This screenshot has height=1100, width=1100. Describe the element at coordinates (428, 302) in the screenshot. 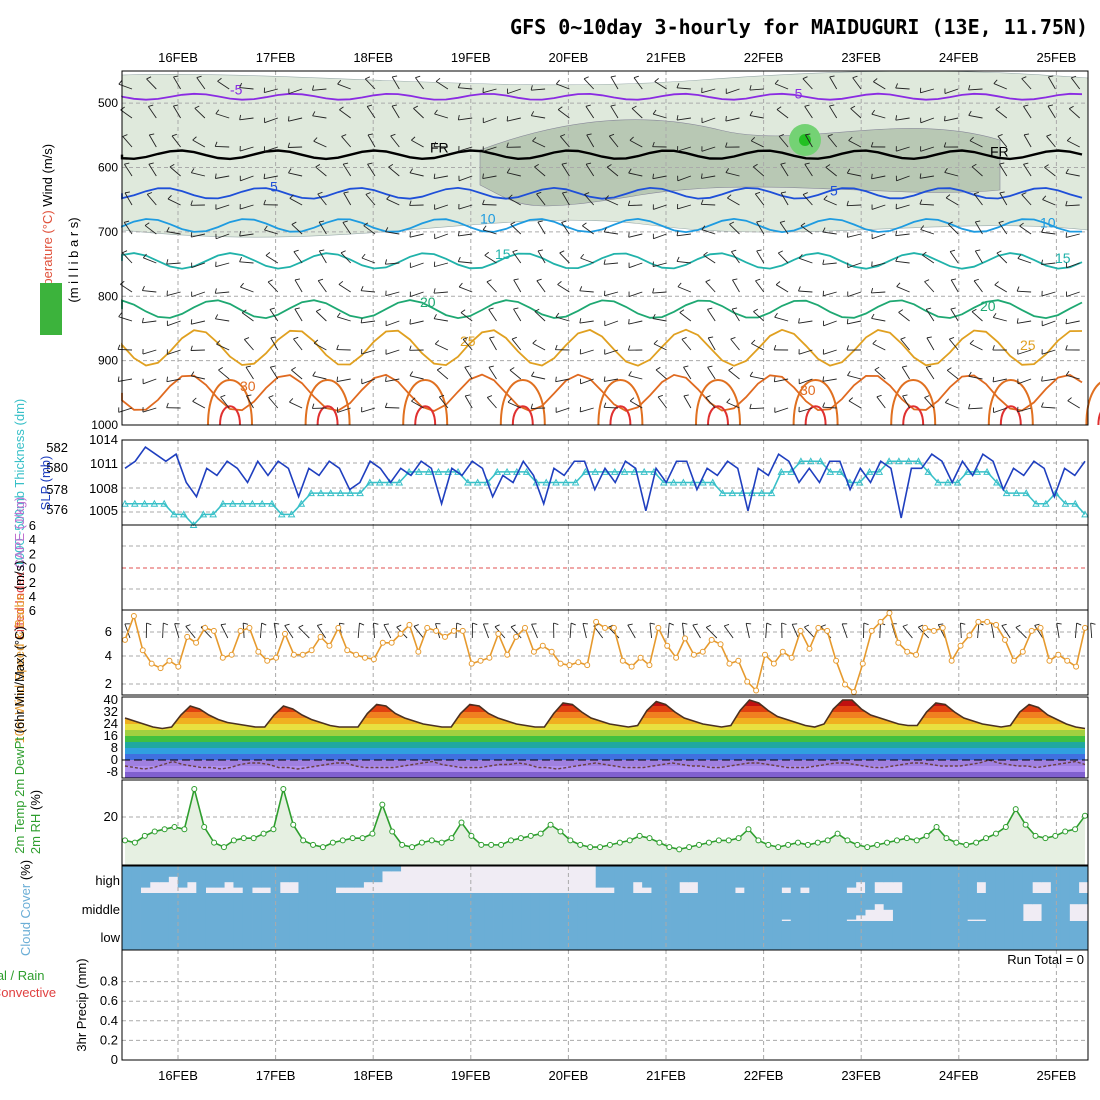

I see `isotherm-label: 20` at that location.